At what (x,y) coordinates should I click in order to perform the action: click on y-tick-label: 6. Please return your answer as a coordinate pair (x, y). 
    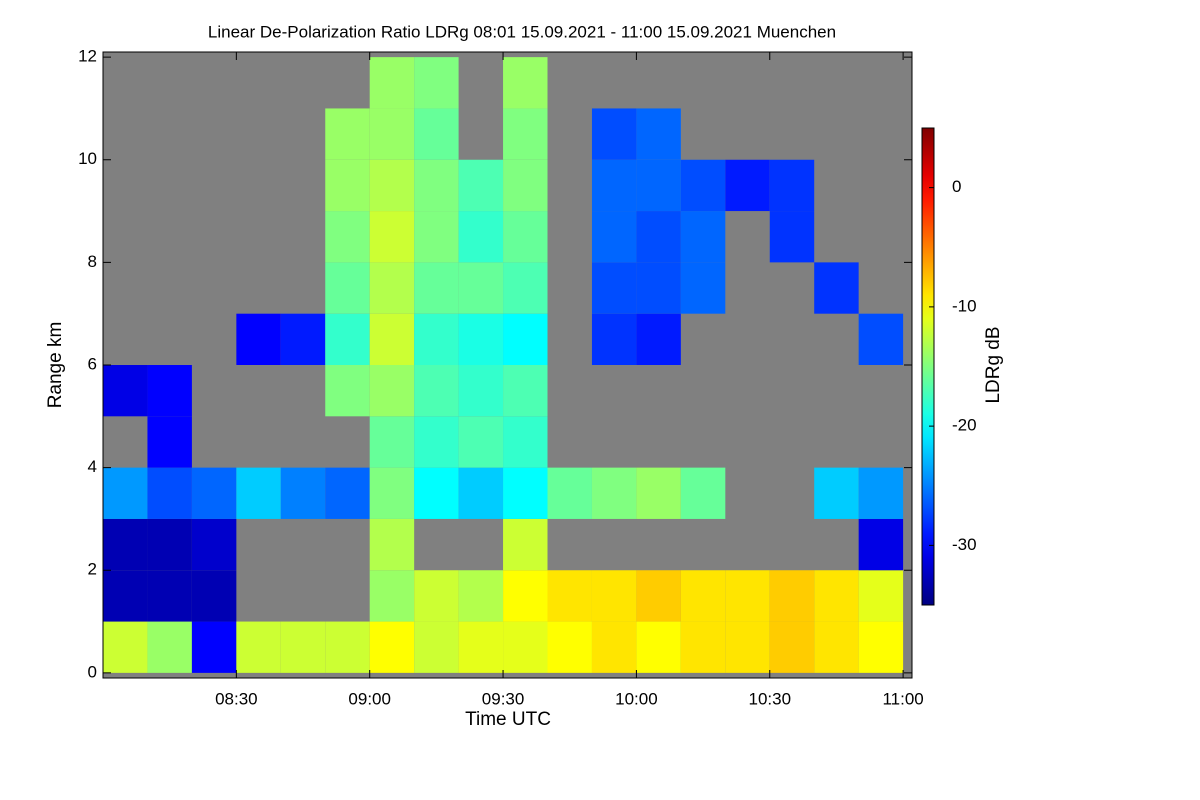
    Looking at the image, I should click on (92, 363).